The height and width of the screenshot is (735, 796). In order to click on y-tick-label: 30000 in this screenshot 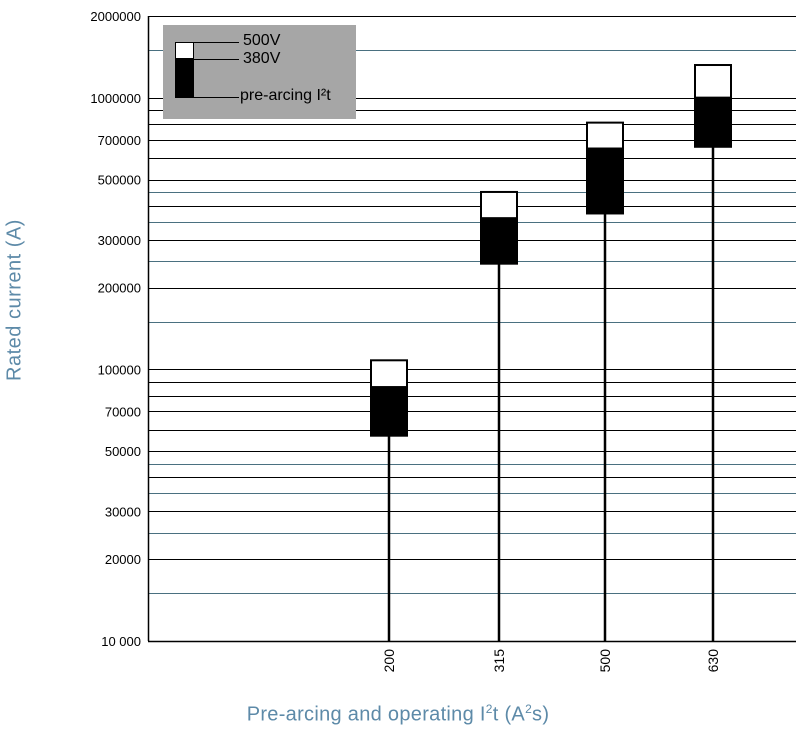, I will do `click(123, 511)`.